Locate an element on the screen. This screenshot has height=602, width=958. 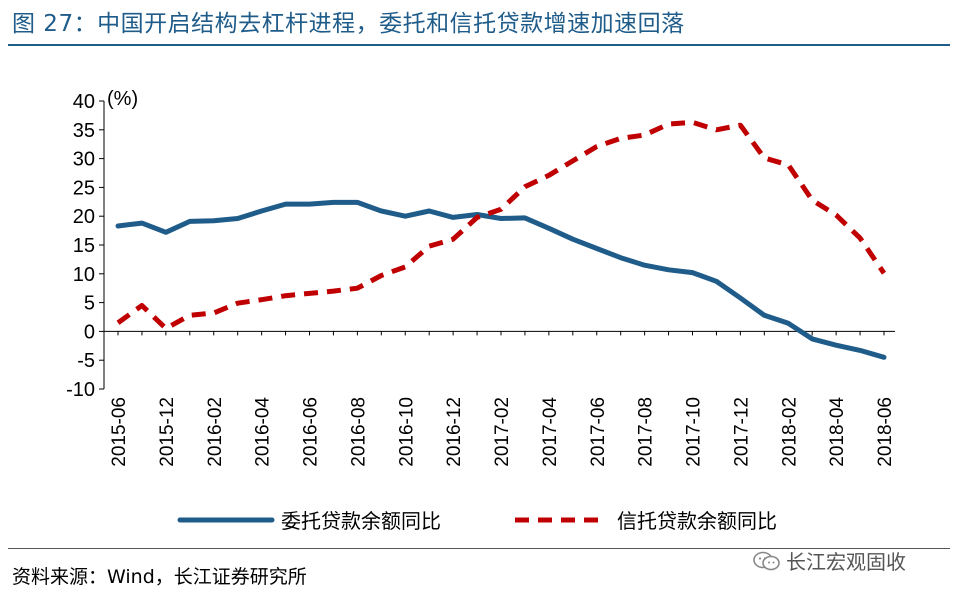
x-tick-label: 2016-04 is located at coordinates (263, 432).